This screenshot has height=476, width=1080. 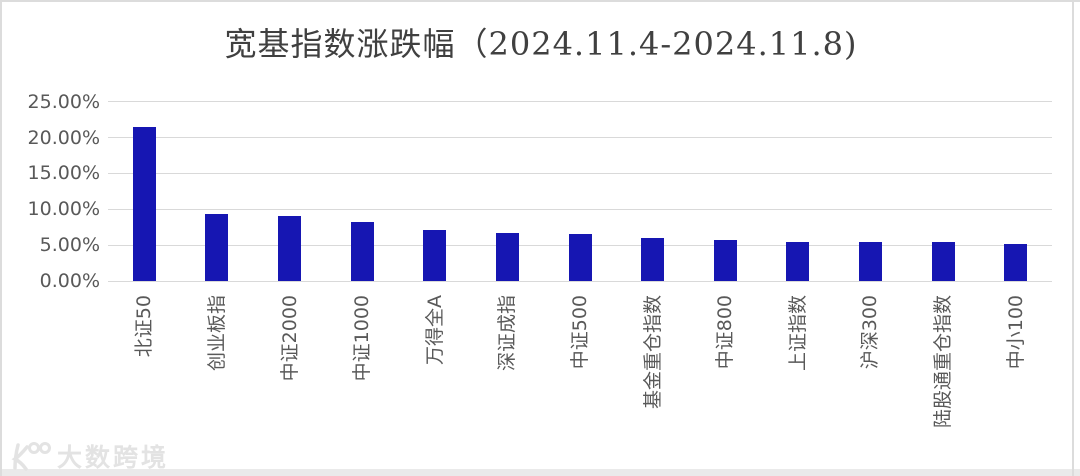 I want to click on gridline-10pct, so click(x=580, y=209).